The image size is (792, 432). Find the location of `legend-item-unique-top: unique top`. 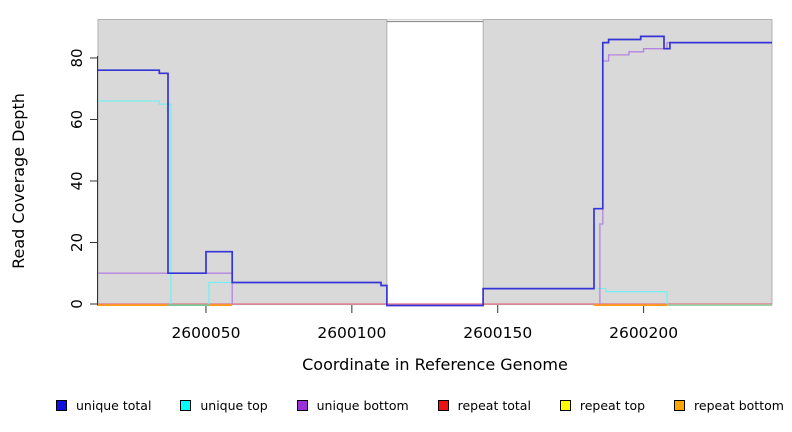

legend-item-unique-top: unique top is located at coordinates (224, 405).